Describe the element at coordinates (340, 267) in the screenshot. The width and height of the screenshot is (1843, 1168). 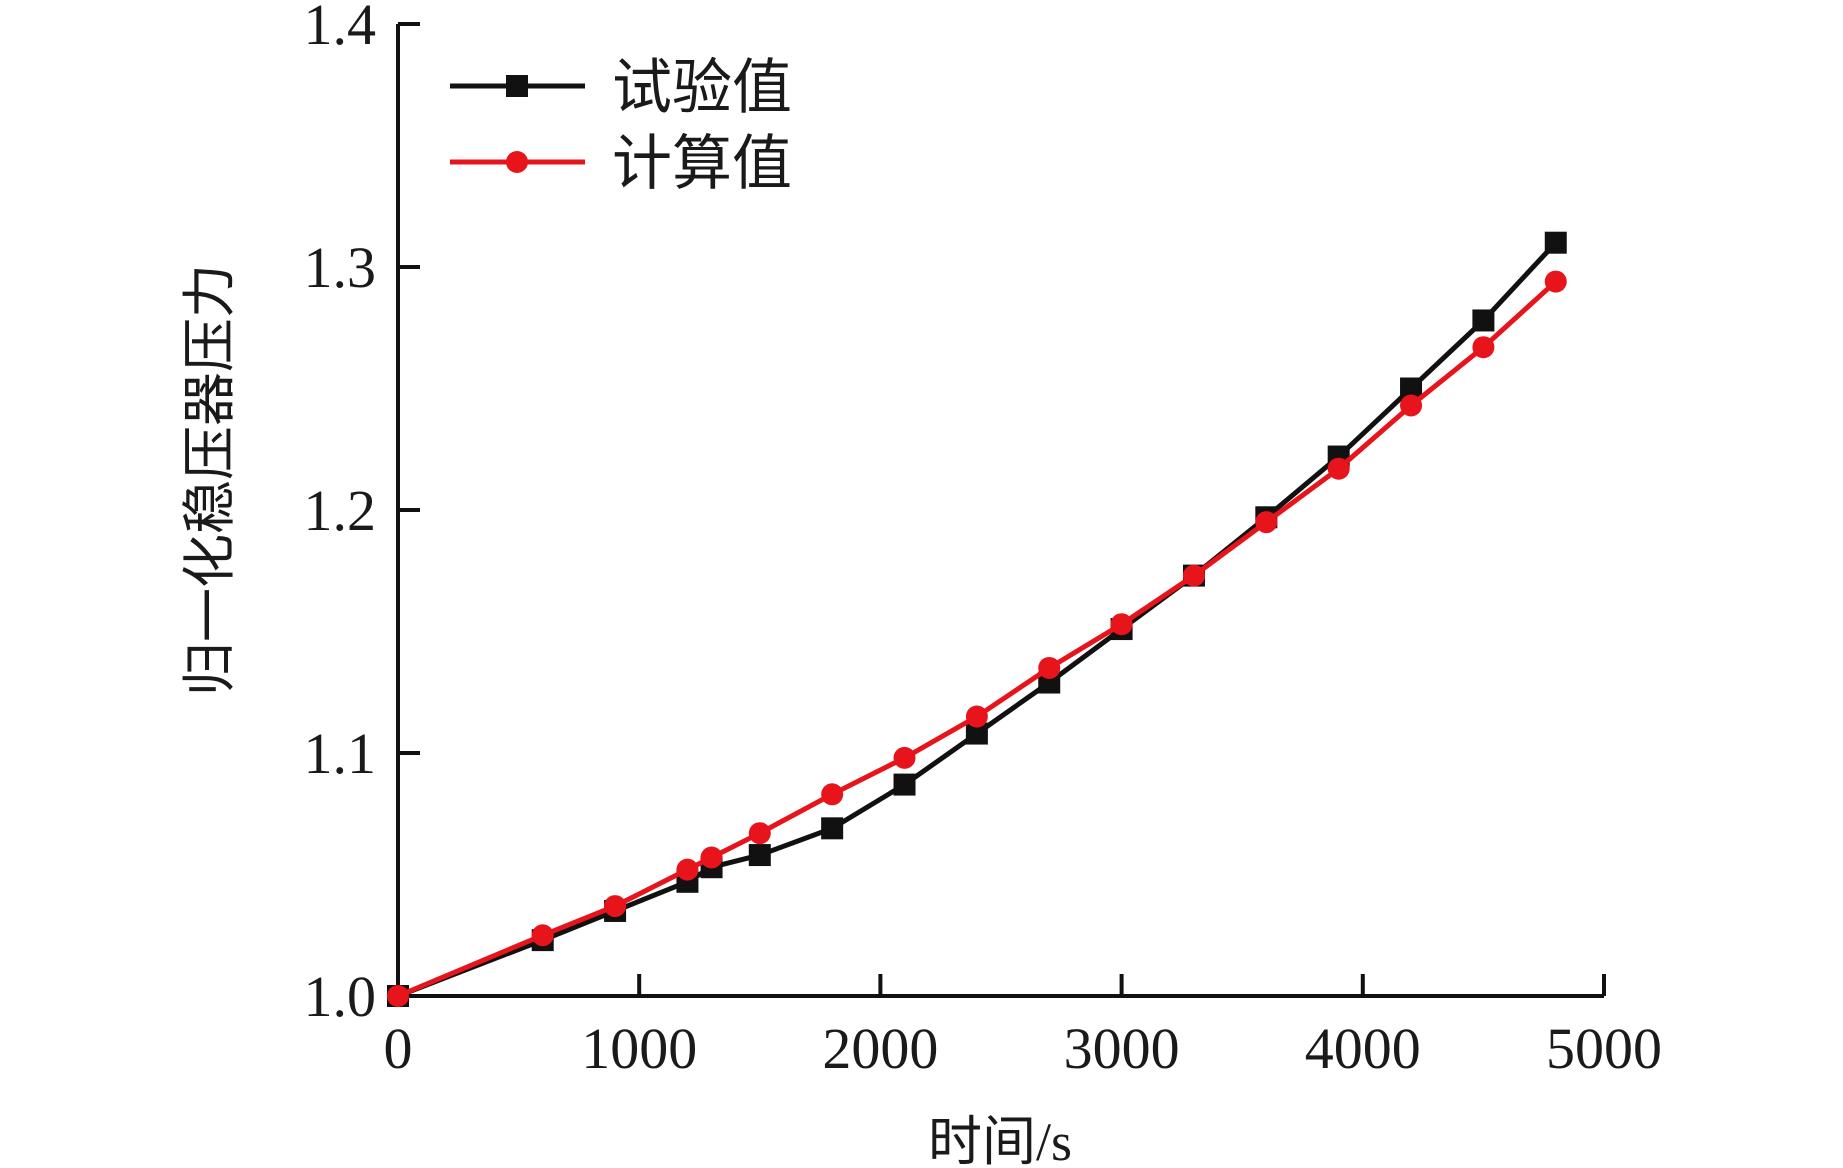
I see `y-tick-label: 1.3` at that location.